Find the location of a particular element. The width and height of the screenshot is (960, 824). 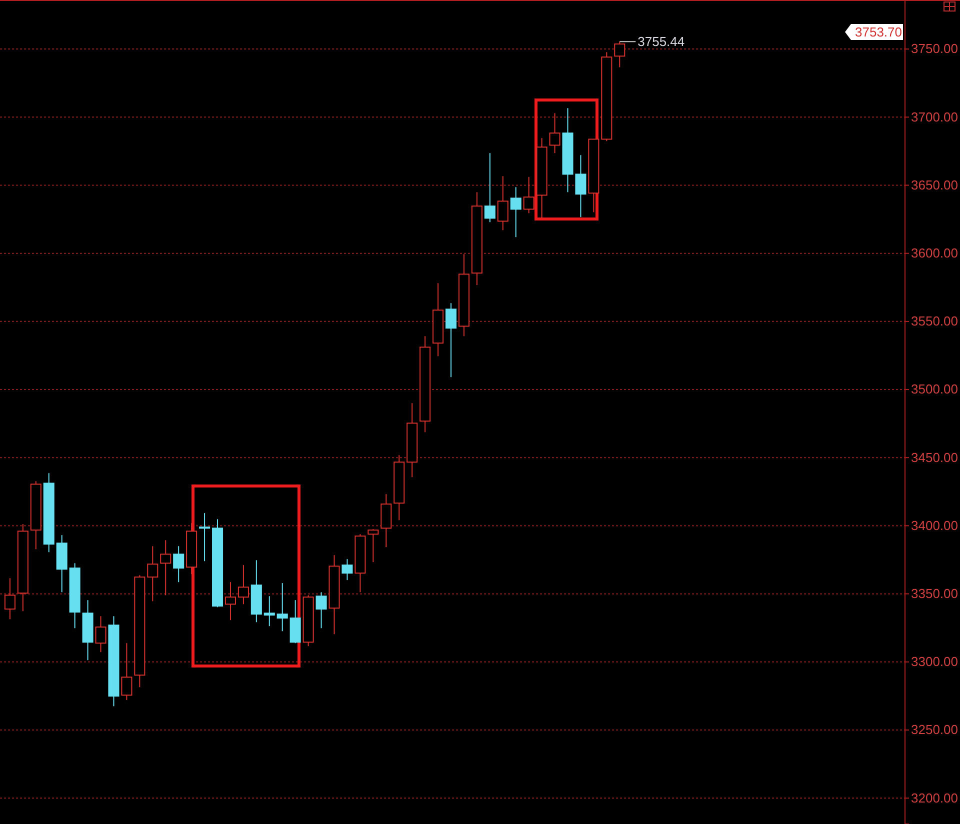

y-tick-label: 3550.00 is located at coordinates (934, 321).